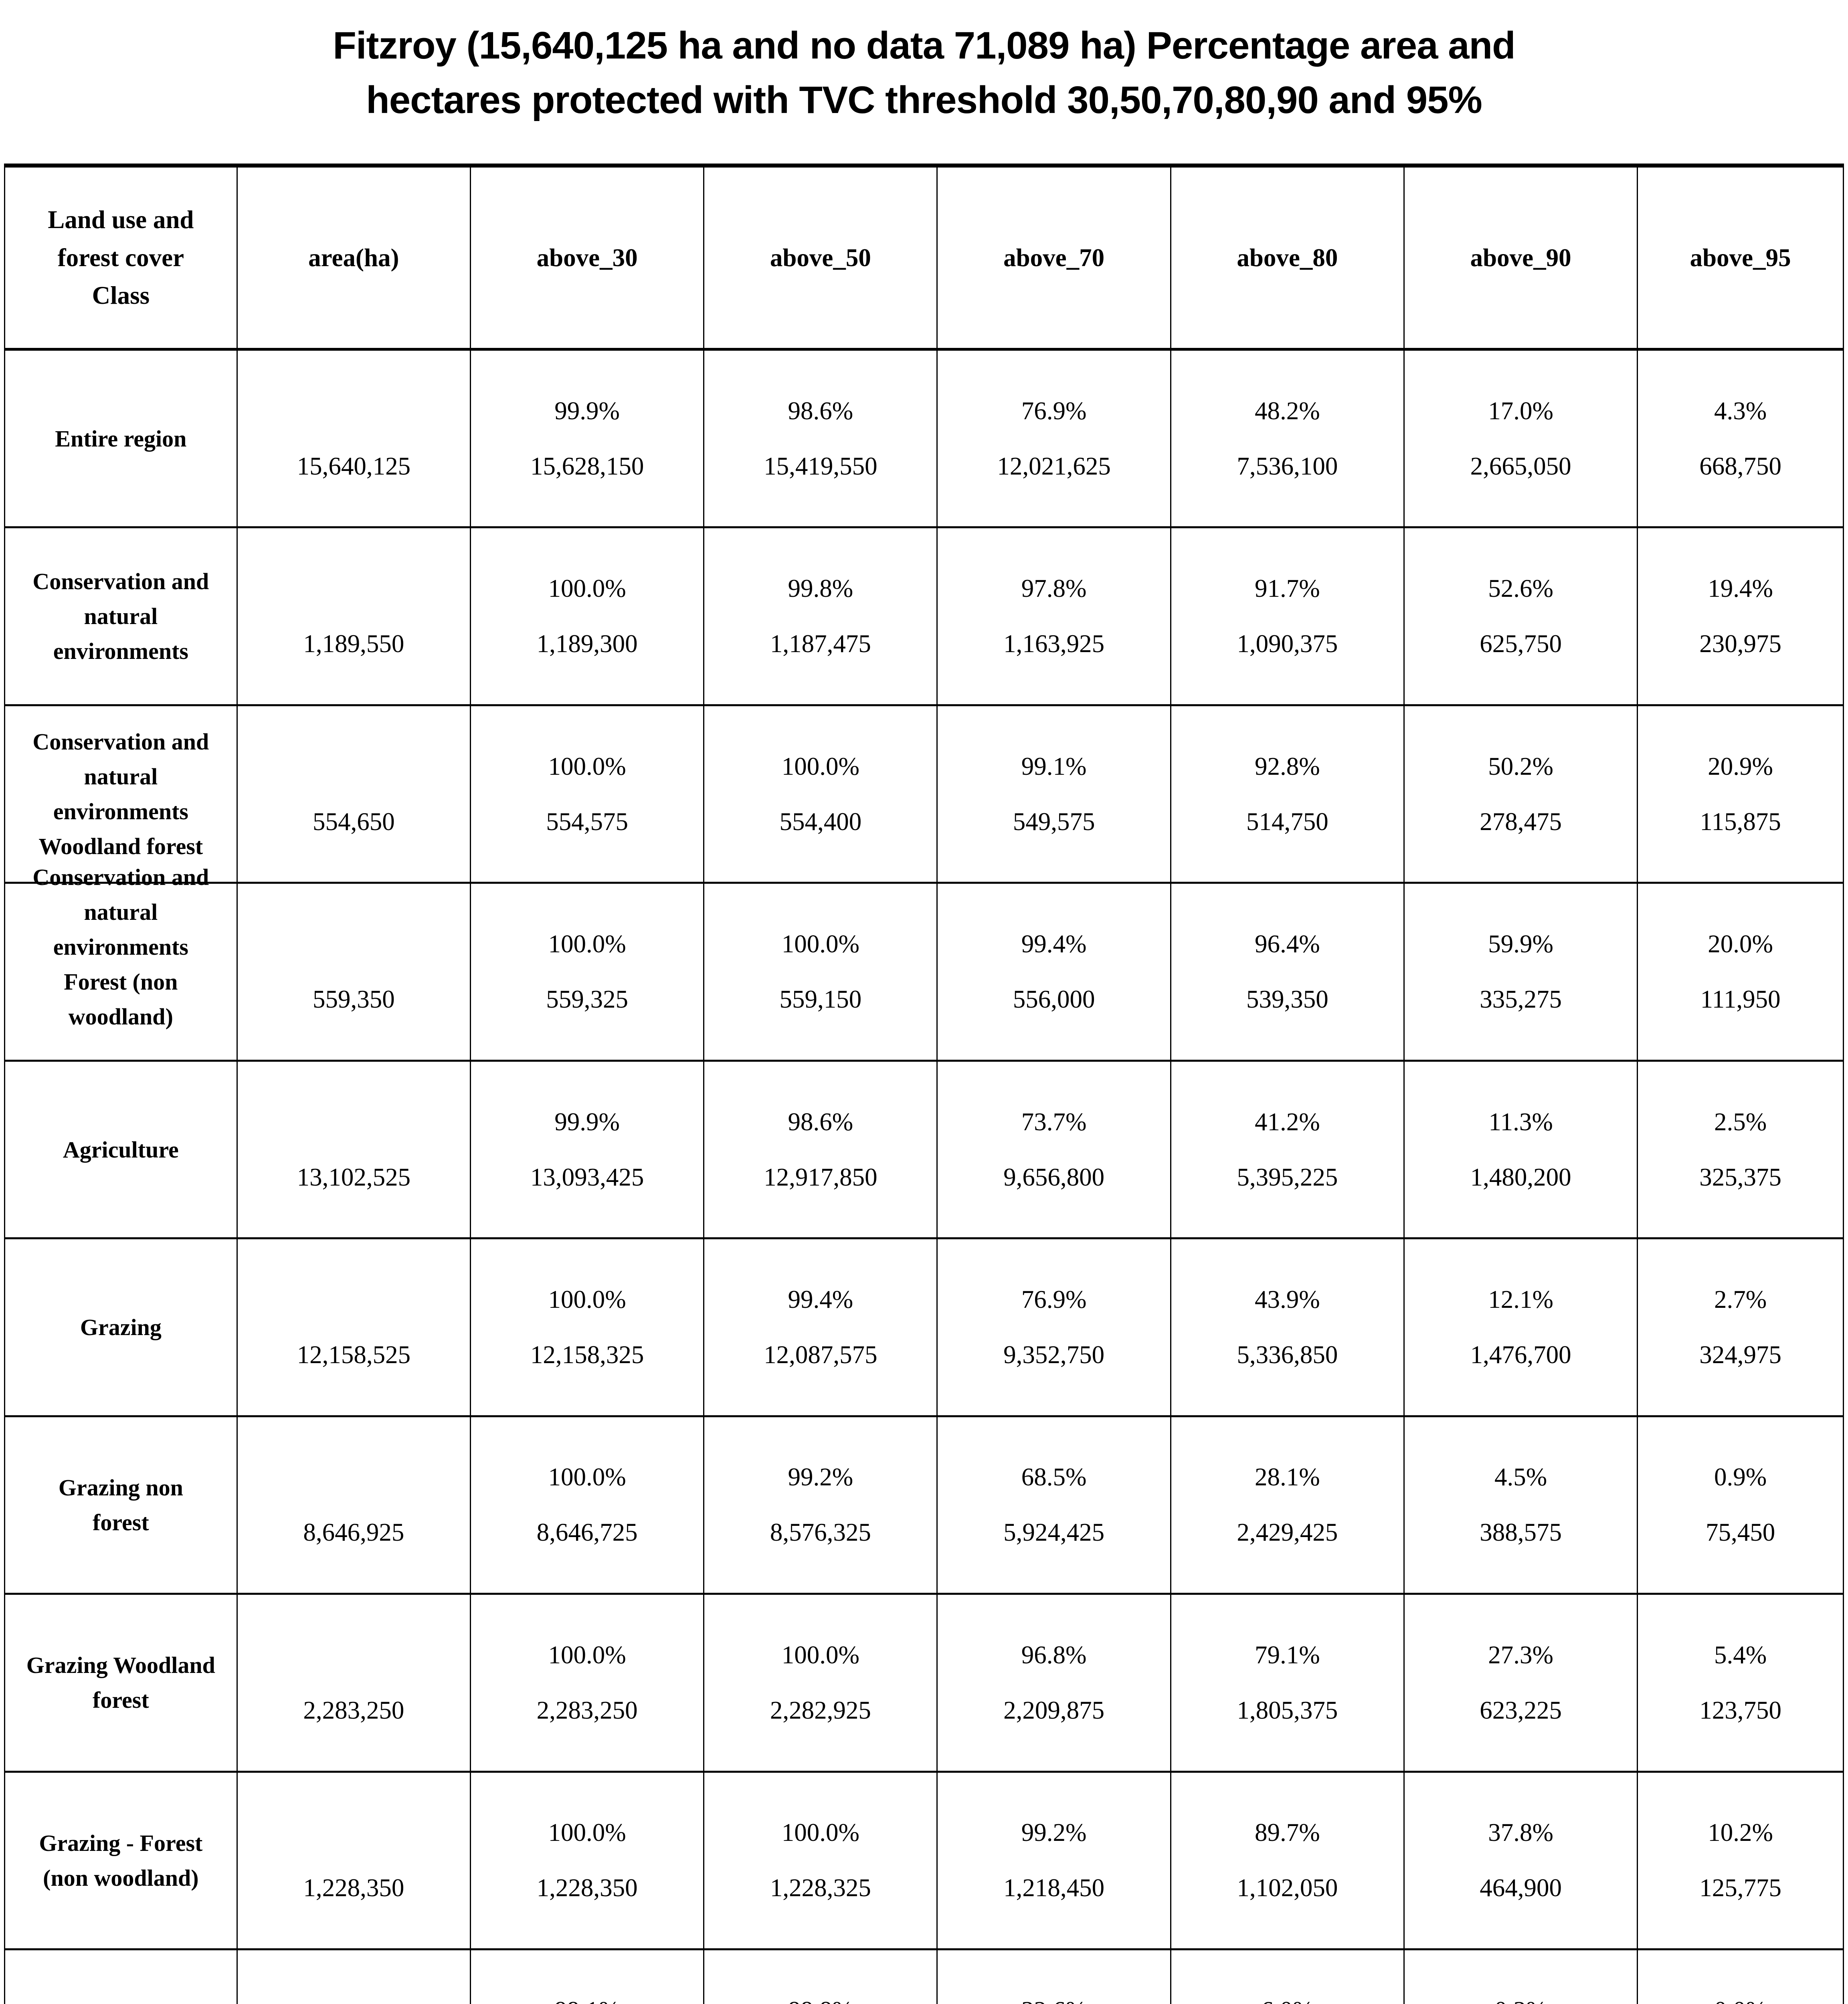  I want to click on pct-value: 97.8%, so click(1054, 588).